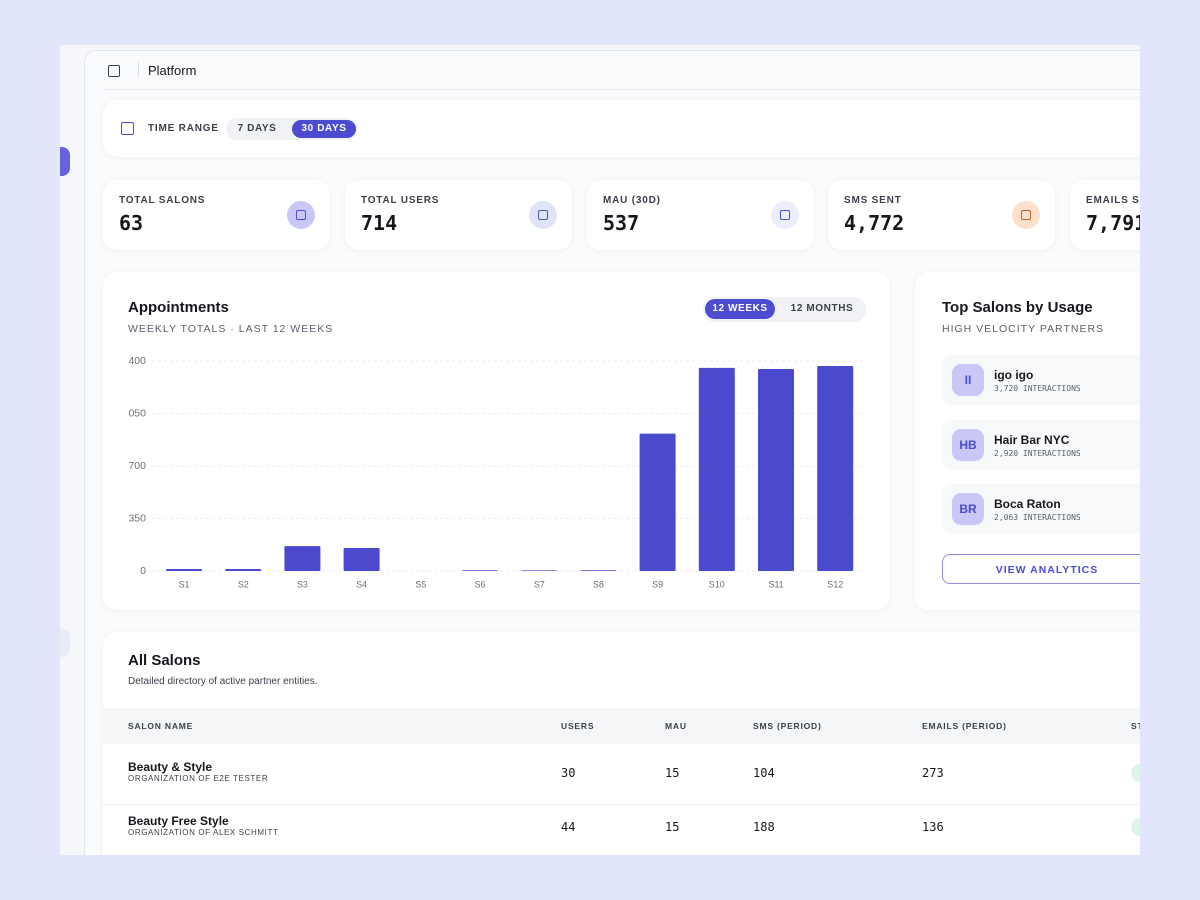 This screenshot has width=1200, height=900. Describe the element at coordinates (622, 89) in the screenshot. I see `header-rule` at that location.